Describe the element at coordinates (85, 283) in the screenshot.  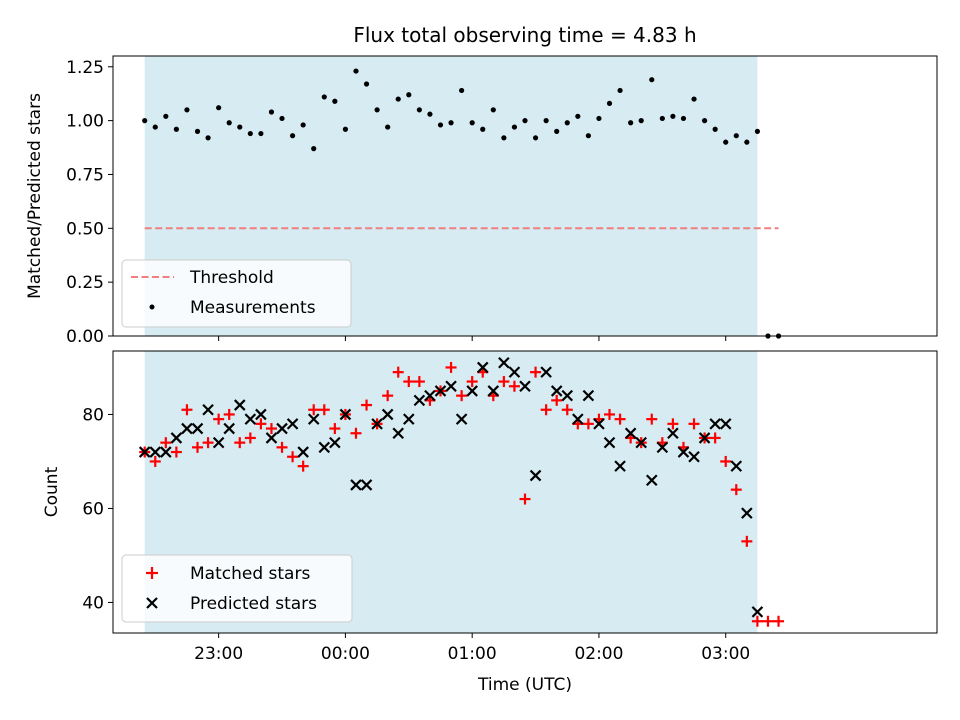
I see `y-tick-label: 0.25` at that location.